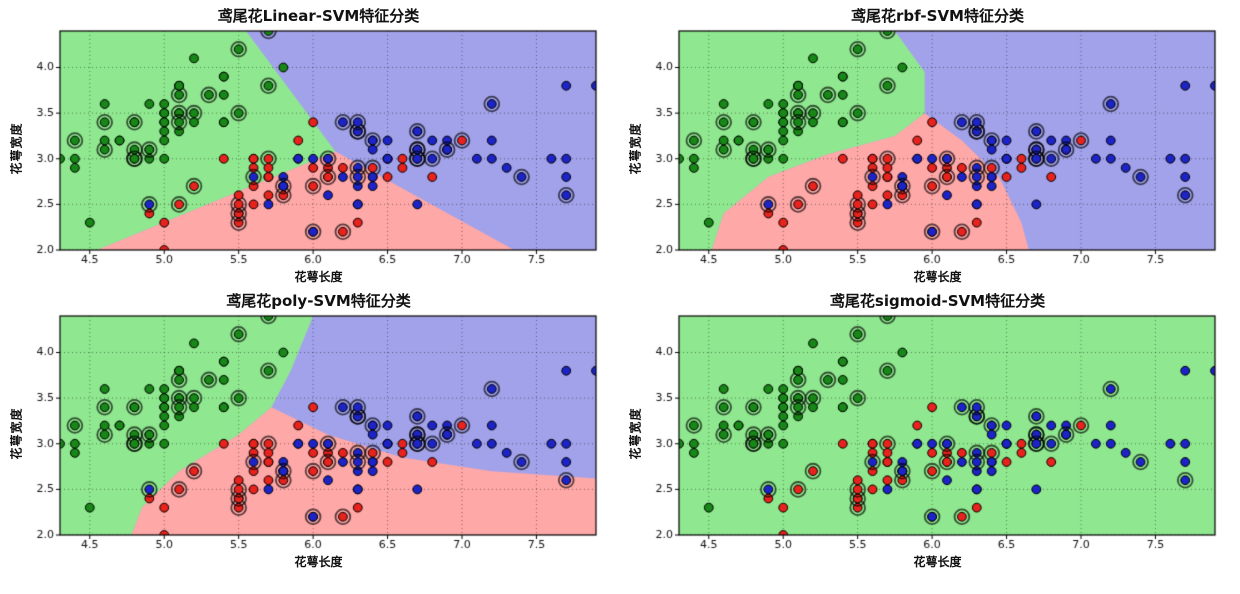 The height and width of the screenshot is (594, 1240). I want to click on chart-title-poly: 鸢尾花poly-SVM特征分类, so click(318, 301).